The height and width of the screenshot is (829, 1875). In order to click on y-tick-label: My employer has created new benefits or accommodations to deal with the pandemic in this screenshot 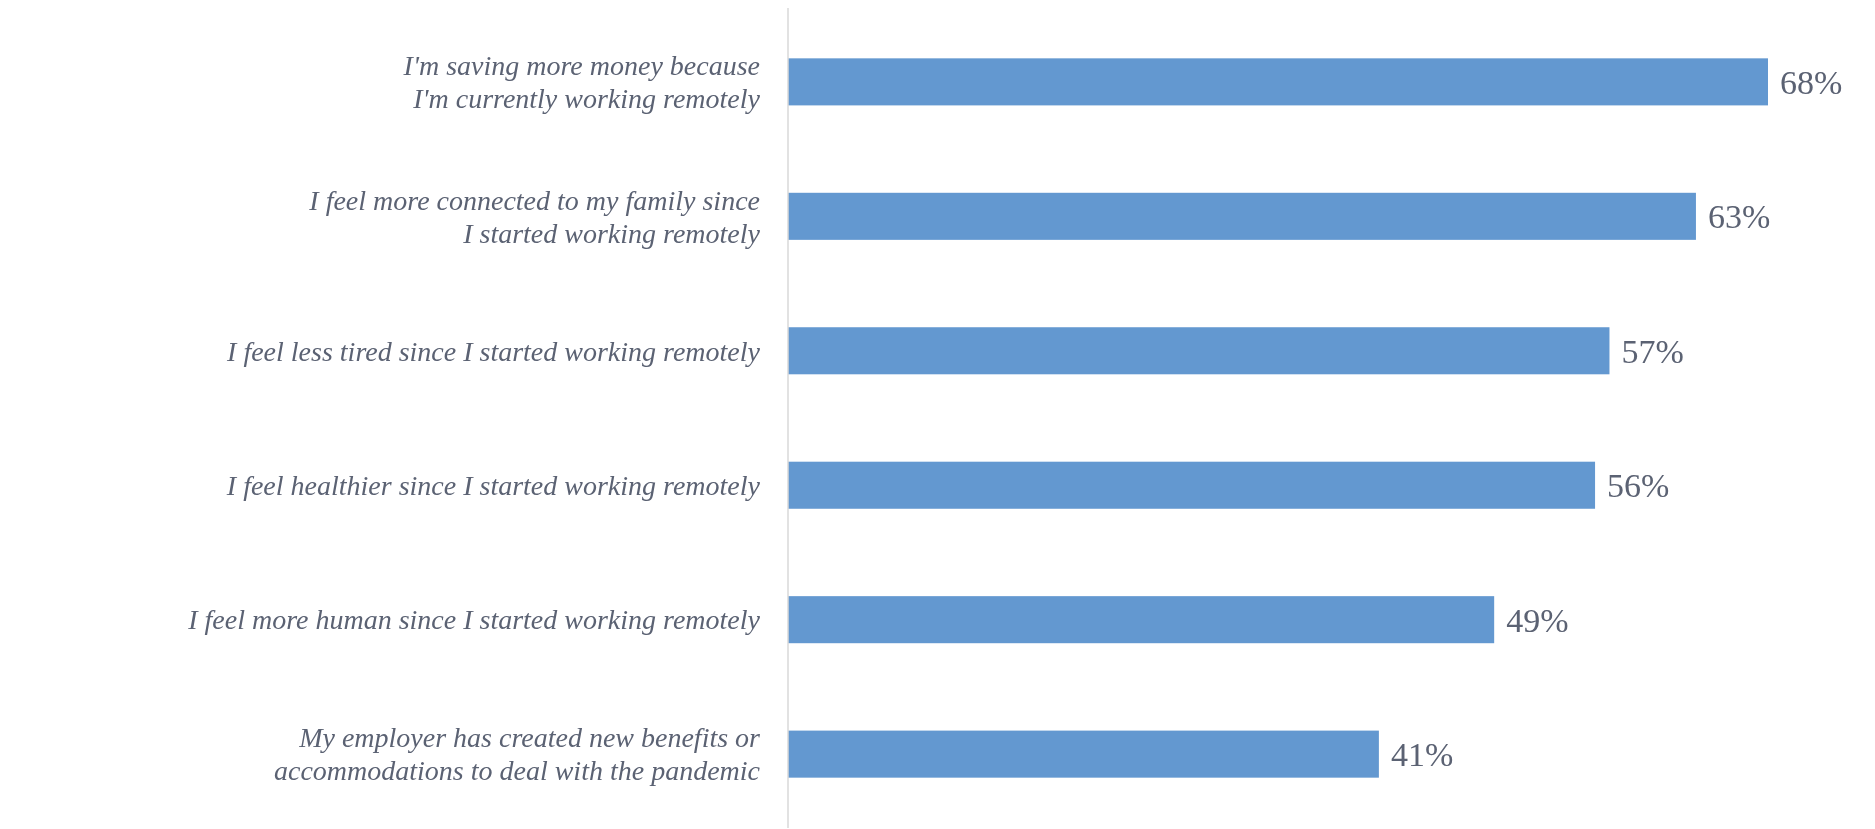, I will do `click(517, 754)`.